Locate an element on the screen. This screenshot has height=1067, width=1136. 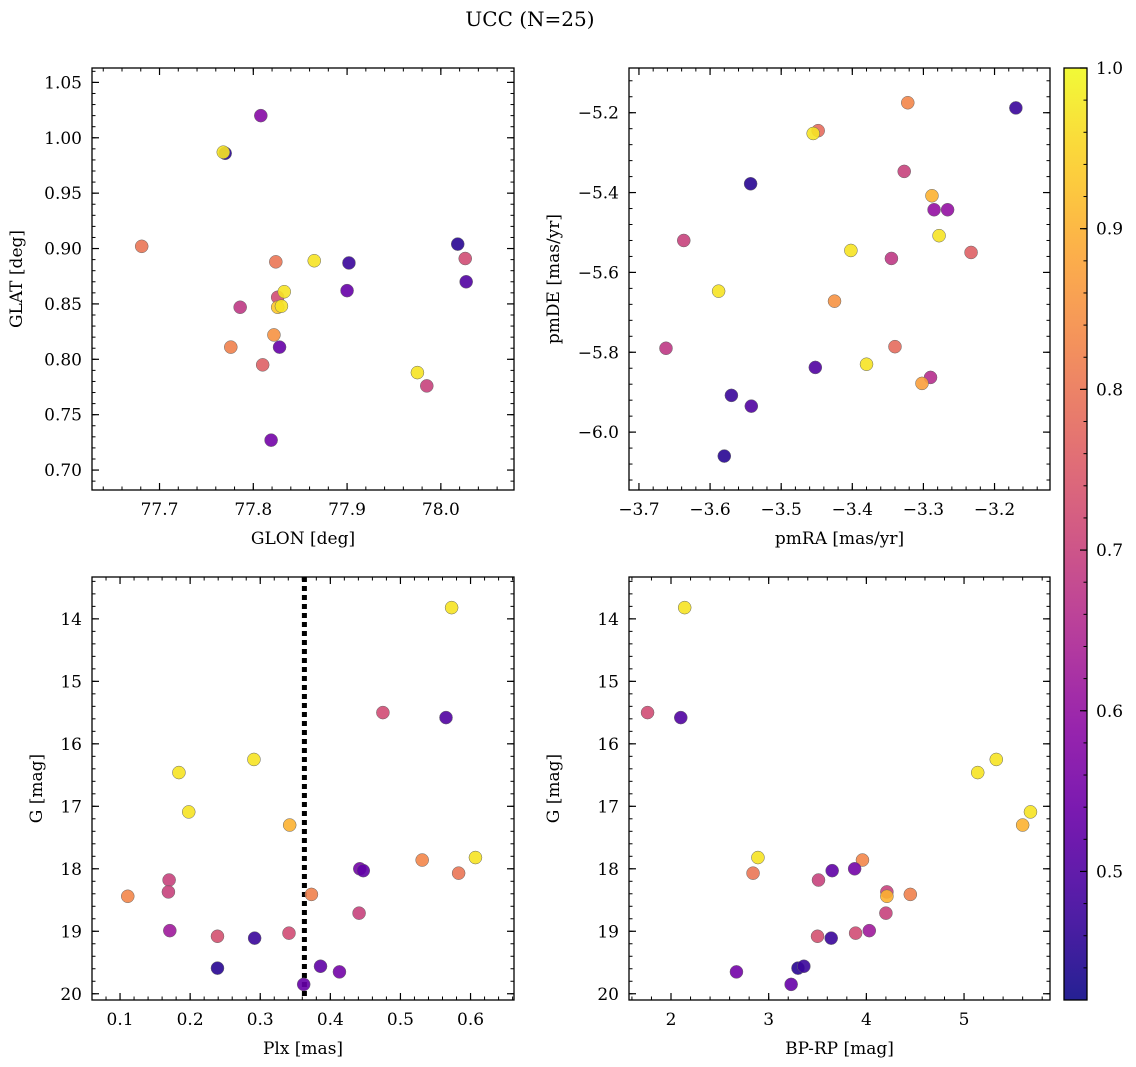
y-axis-label: G [mag] is located at coordinates (554, 788).